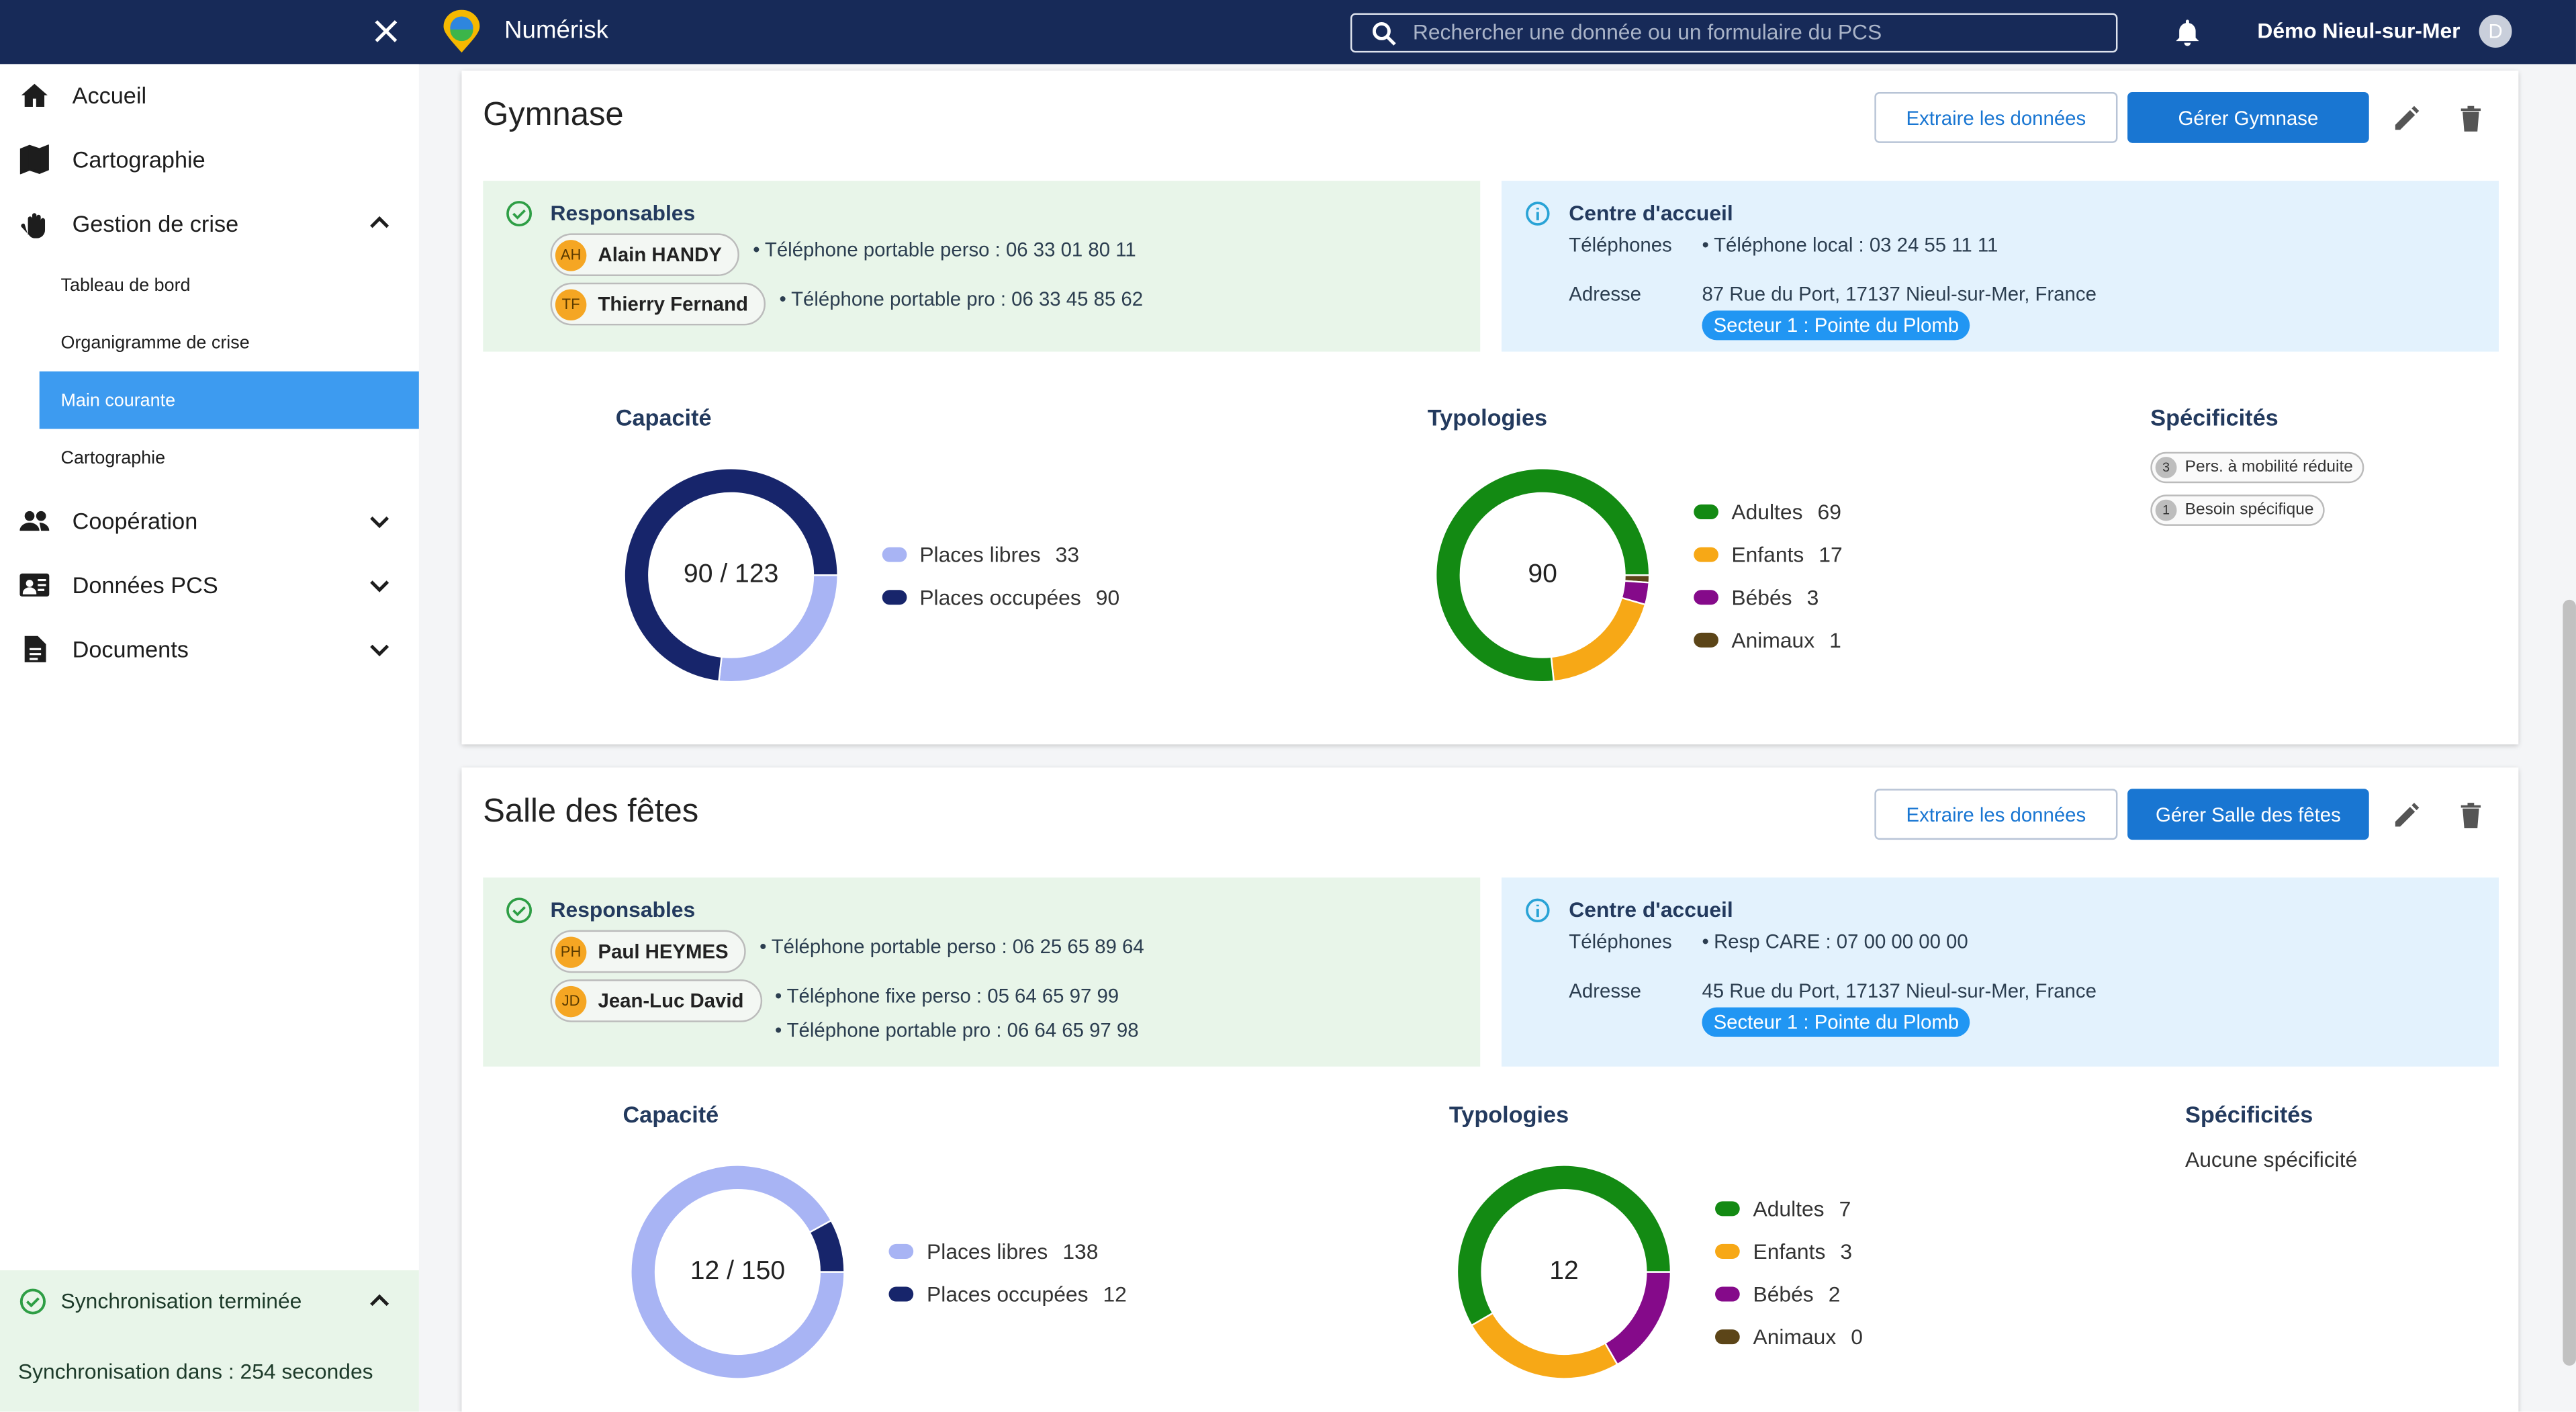 The width and height of the screenshot is (2576, 1412). Describe the element at coordinates (961, 300) in the screenshot. I see `phone-list: Téléphone portable pro : 06 33 45 85 62` at that location.